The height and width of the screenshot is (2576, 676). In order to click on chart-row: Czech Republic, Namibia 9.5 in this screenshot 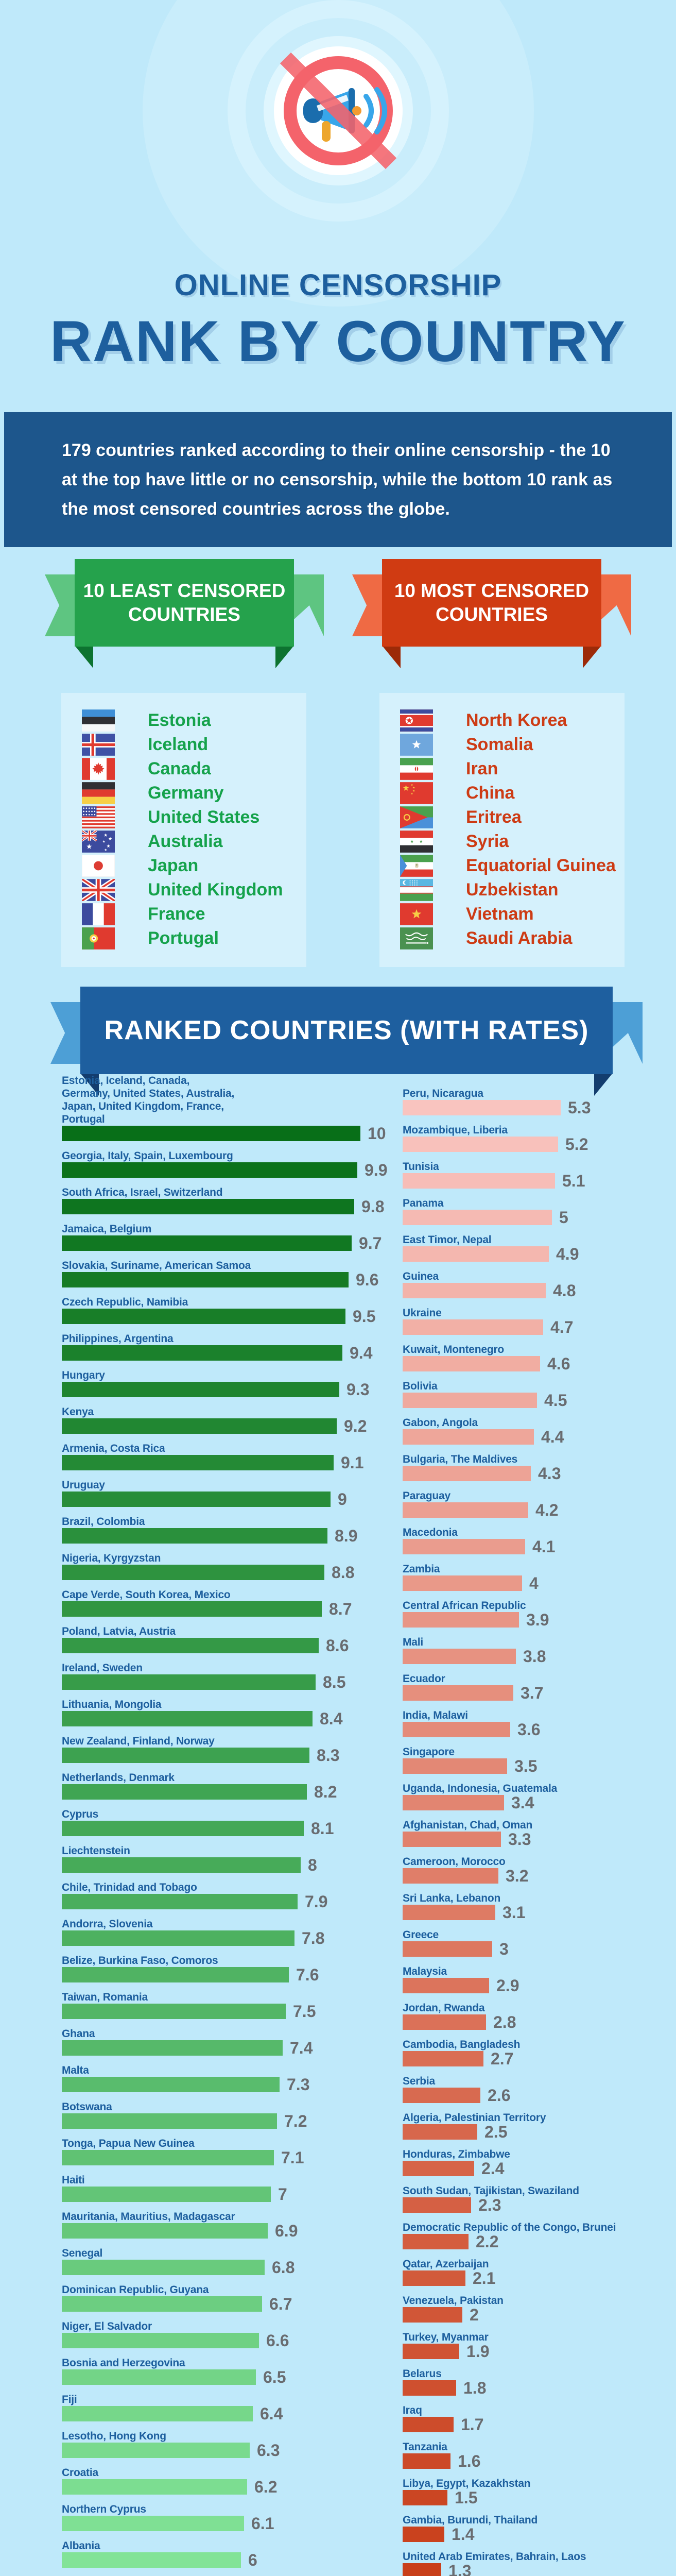, I will do `click(235, 1310)`.